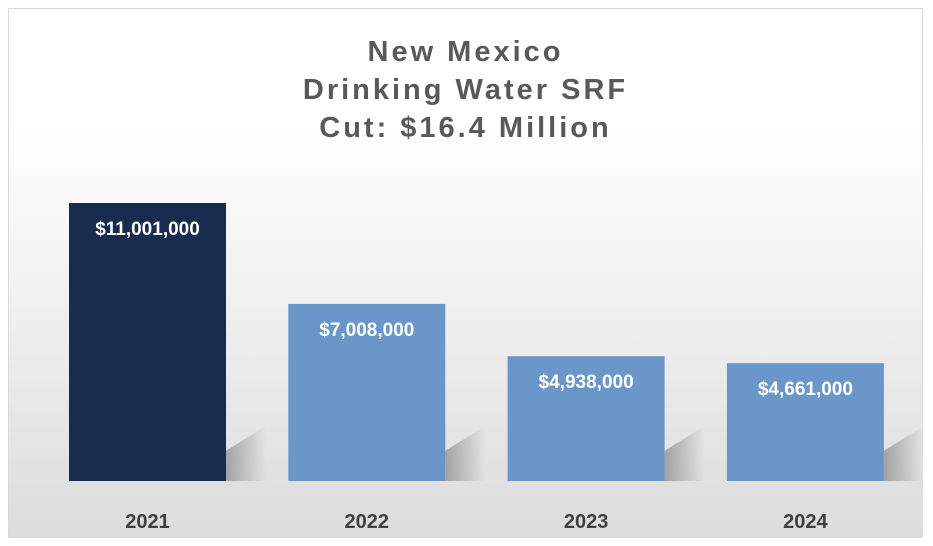  I want to click on category-label-2022: 2022, so click(367, 522).